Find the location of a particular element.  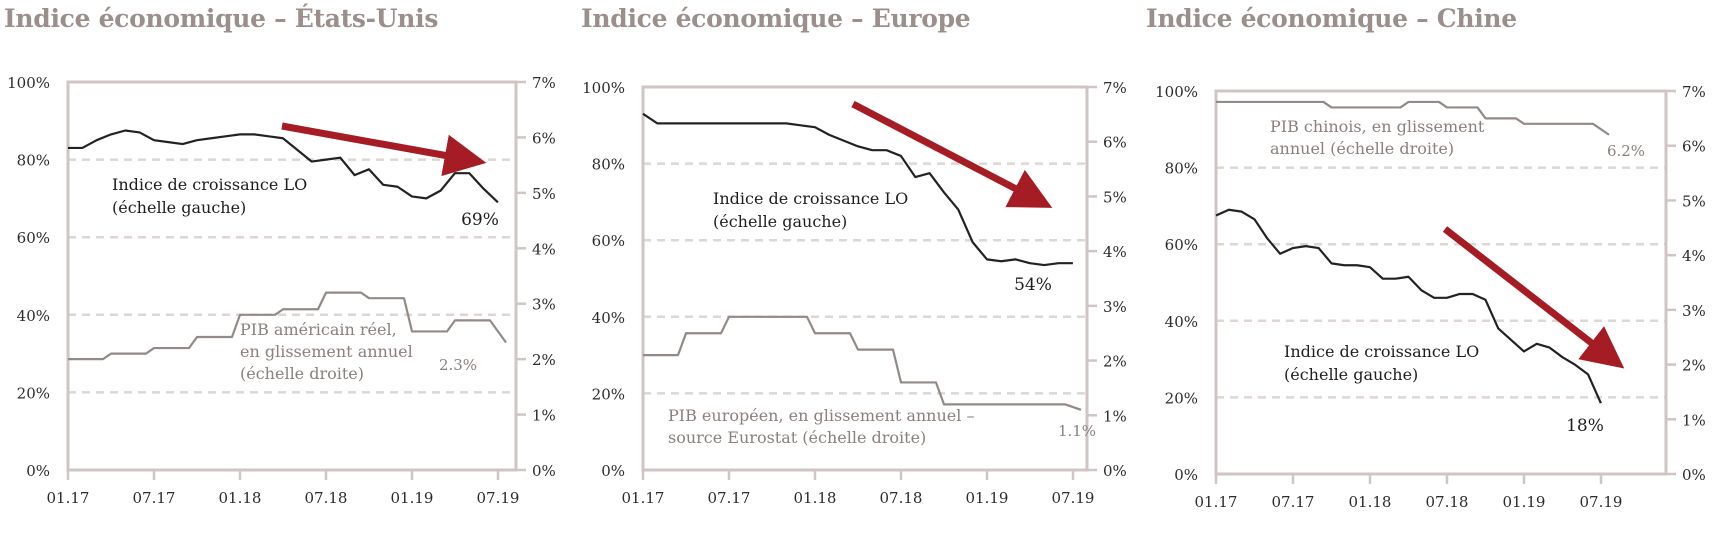

end-value-label-lo-index: 54% is located at coordinates (1033, 285).